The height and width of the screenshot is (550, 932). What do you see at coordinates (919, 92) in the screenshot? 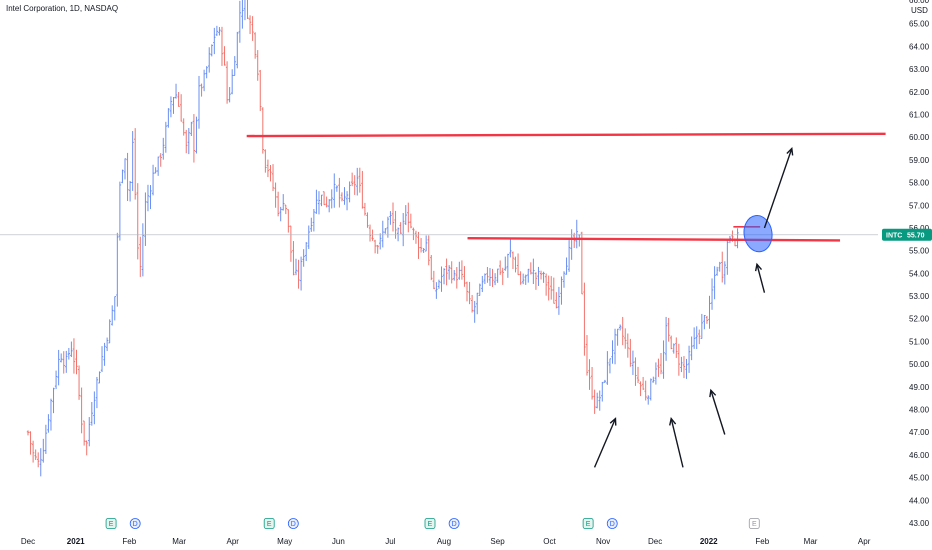
I see `price-axis-tick: 62.00` at bounding box center [919, 92].